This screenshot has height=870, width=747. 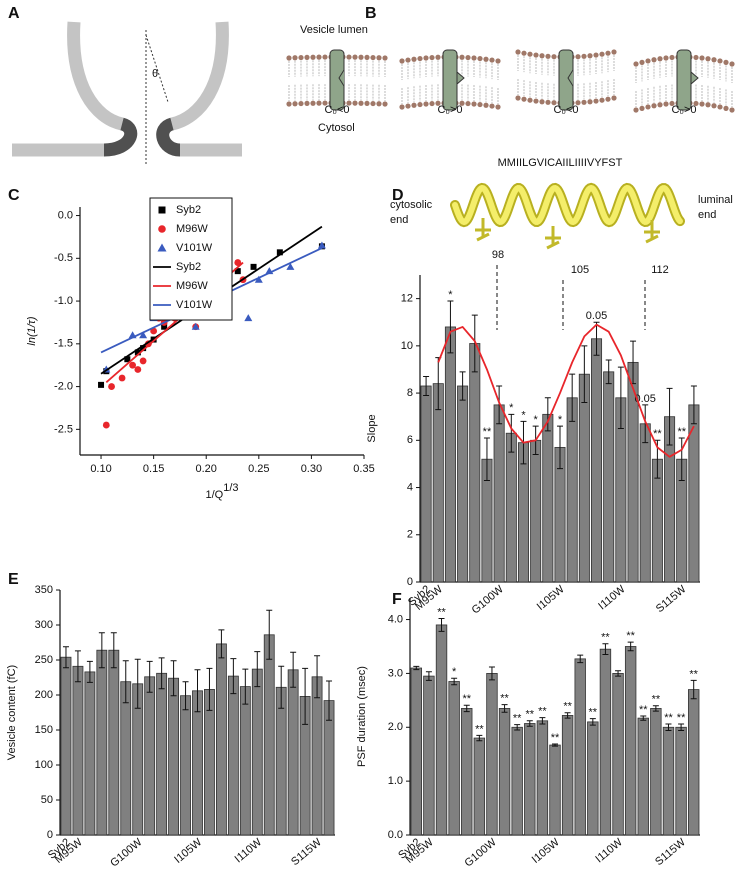 What do you see at coordinates (488, 600) in the screenshot?
I see `x-tick-label: G100W` at bounding box center [488, 600].